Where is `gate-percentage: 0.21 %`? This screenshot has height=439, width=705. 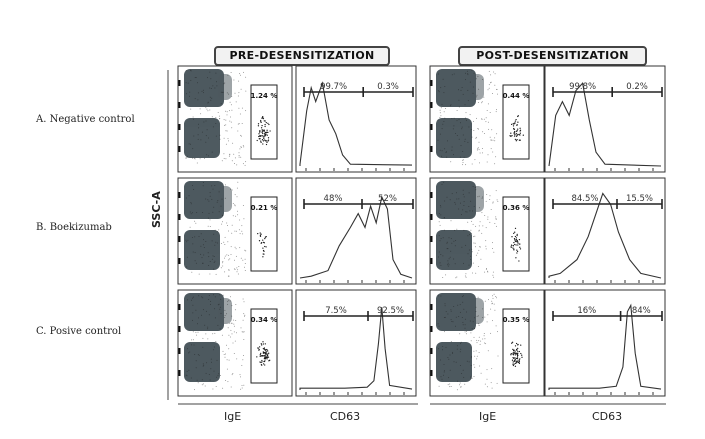 gate-percentage: 0.21 % is located at coordinates (264, 208).